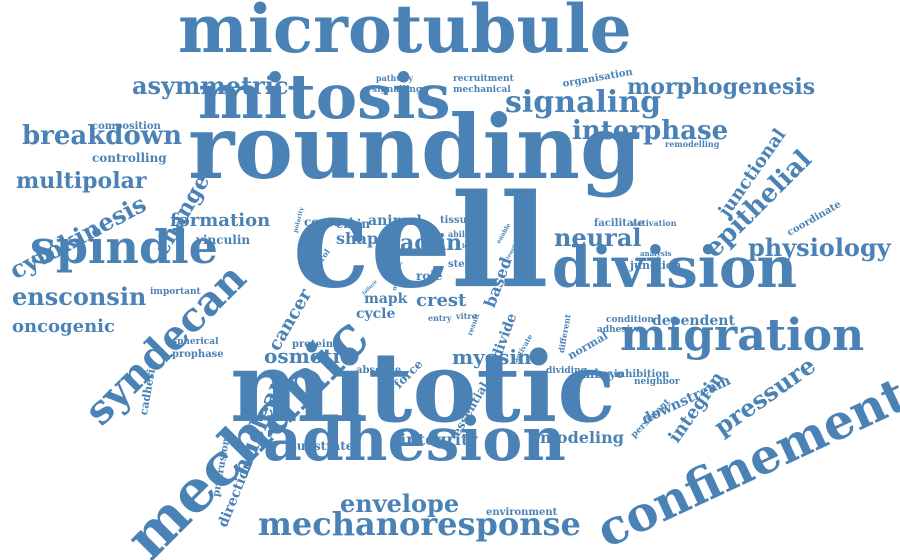 Image resolution: width=900 pixels, height=560 pixels. I want to click on word-mitosis: mitosis, so click(324, 96).